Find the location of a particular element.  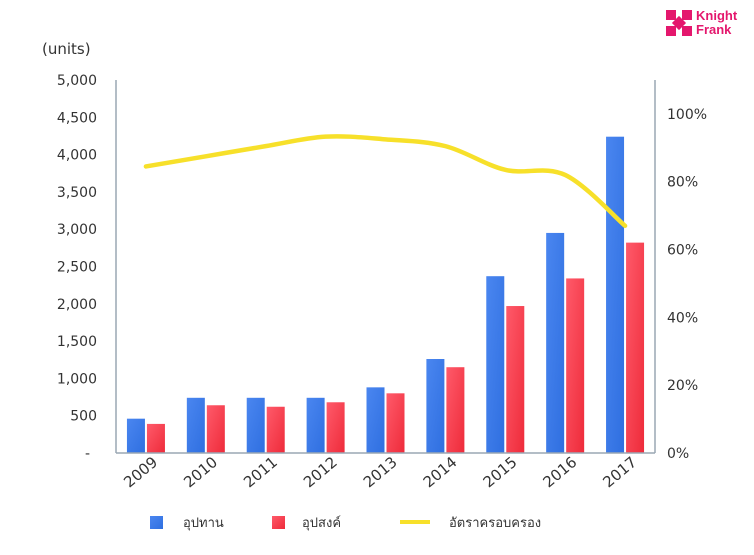

x-tick-label: 2009 is located at coordinates (140, 472).